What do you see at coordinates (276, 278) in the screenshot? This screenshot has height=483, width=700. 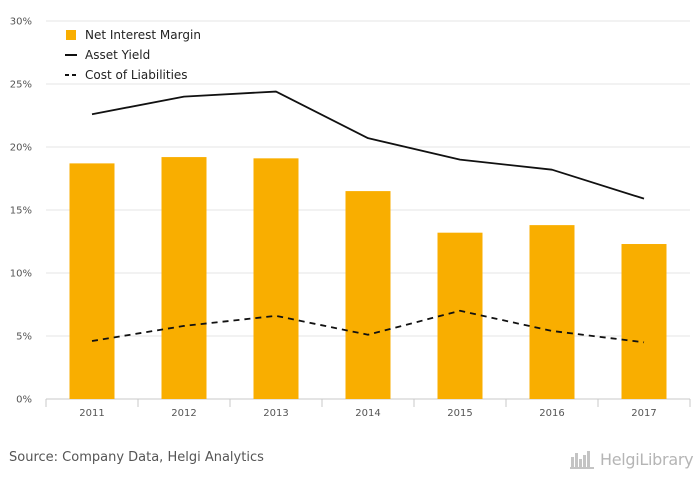 I see `bar-2013` at bounding box center [276, 278].